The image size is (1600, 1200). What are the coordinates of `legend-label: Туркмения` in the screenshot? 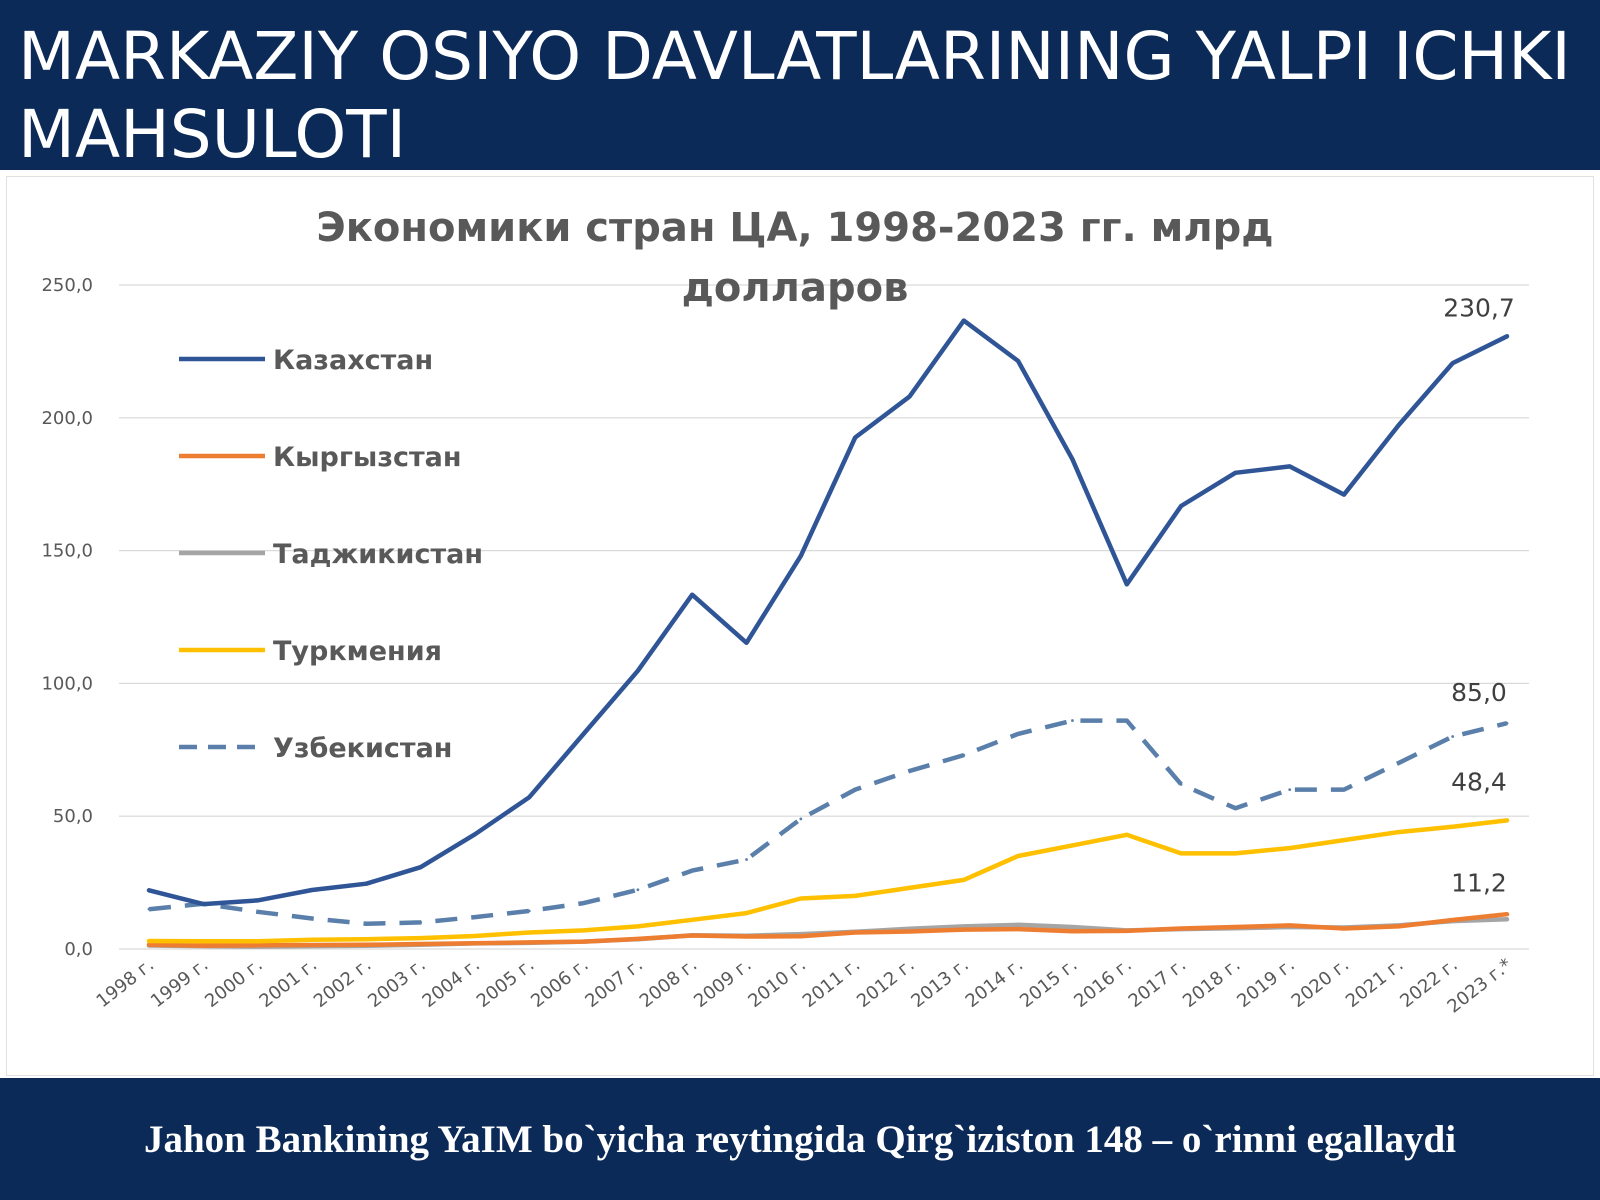 It's located at (357, 651).